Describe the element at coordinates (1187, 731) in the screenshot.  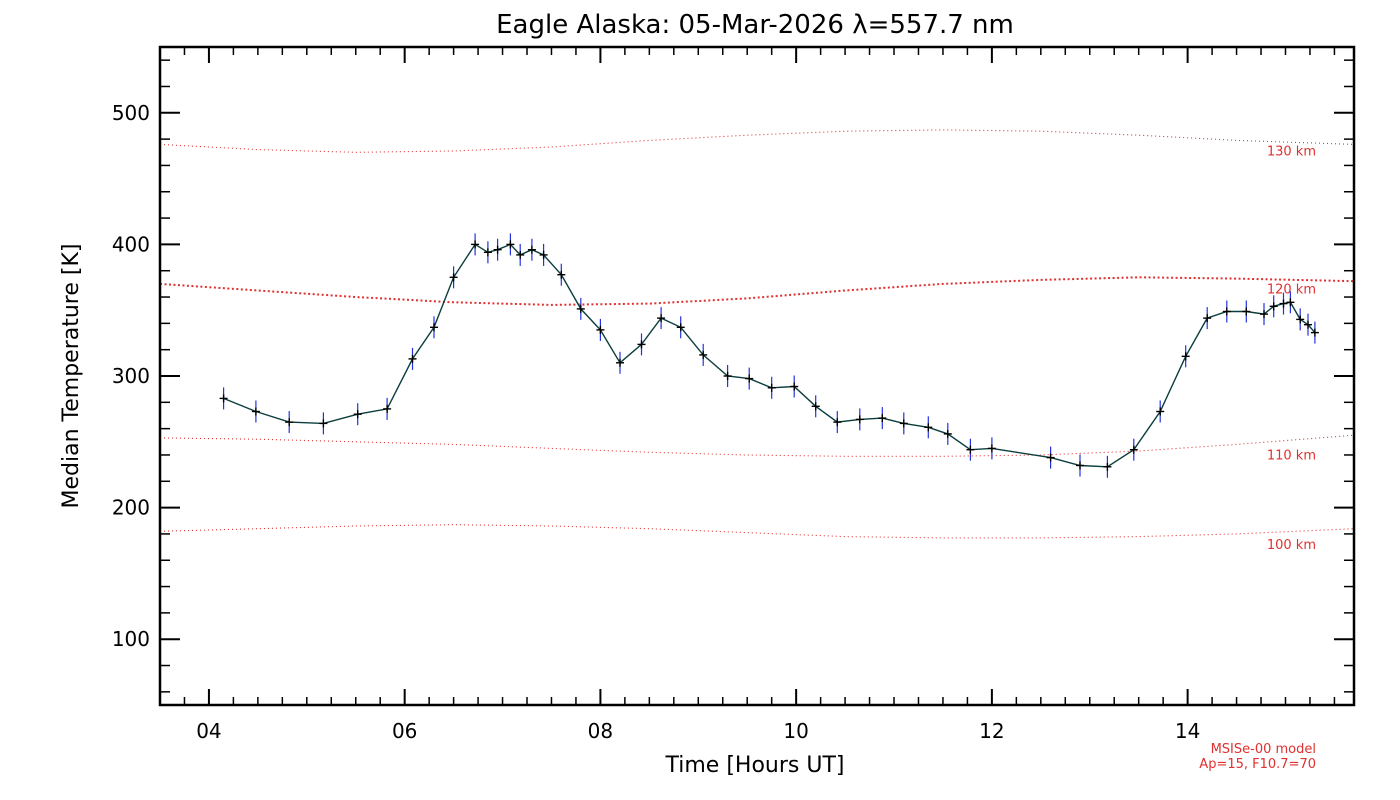
I see `x-tick-label: 14` at that location.